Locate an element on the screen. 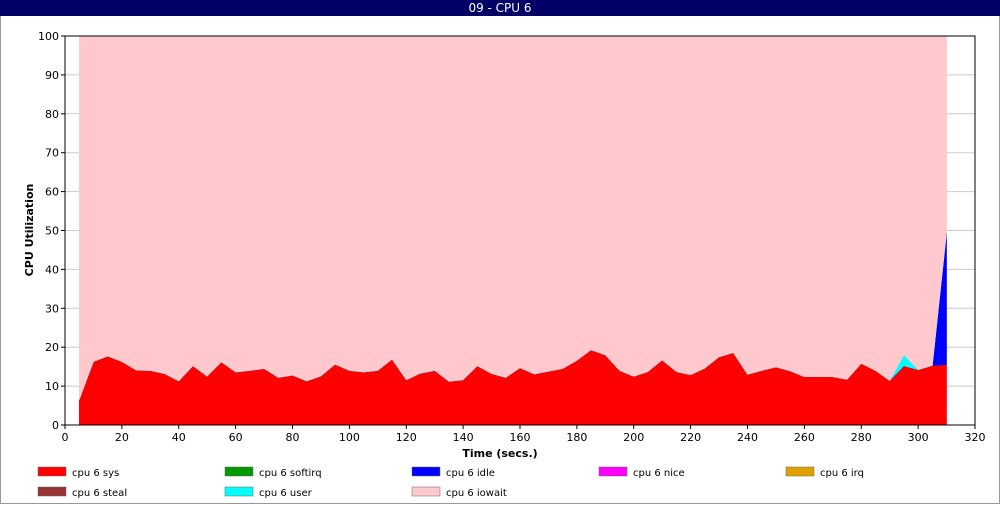 Image resolution: width=1000 pixels, height=508 pixels. chart-title: 09 - CPU 6 is located at coordinates (499, 8).